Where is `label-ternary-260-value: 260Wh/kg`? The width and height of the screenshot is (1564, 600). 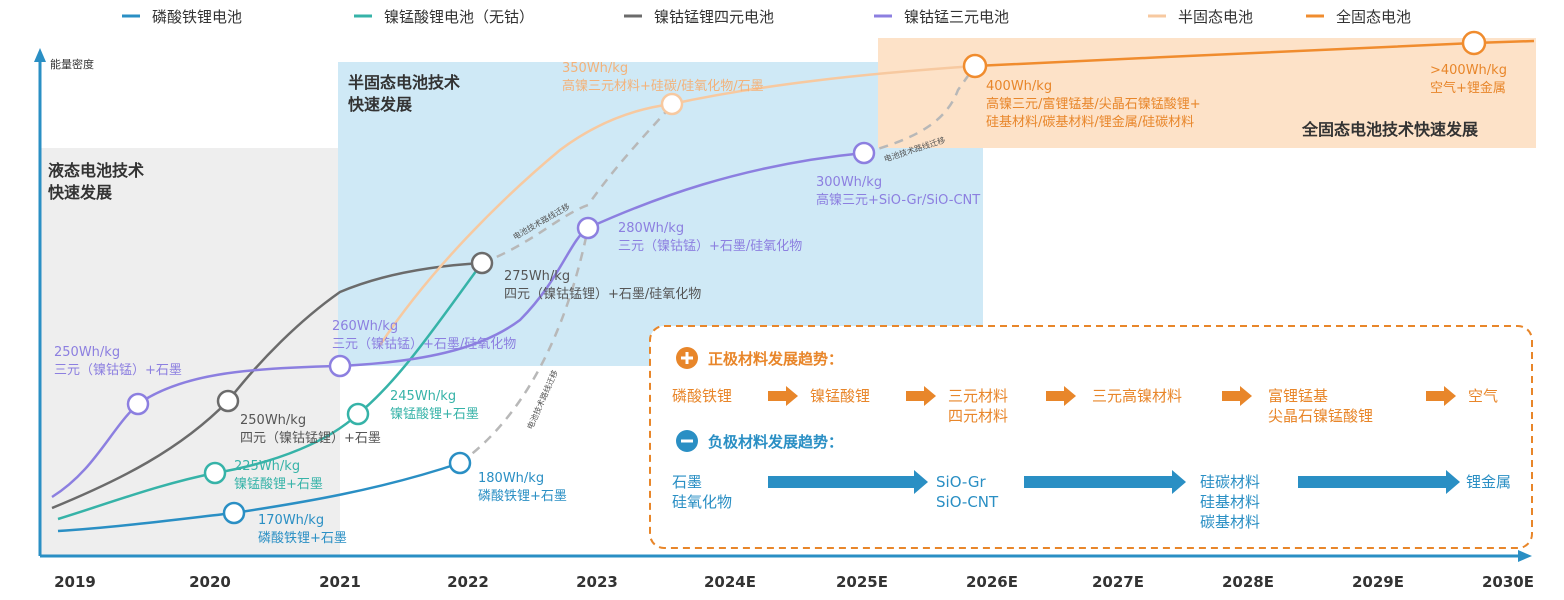 label-ternary-260-value: 260Wh/kg is located at coordinates (365, 326).